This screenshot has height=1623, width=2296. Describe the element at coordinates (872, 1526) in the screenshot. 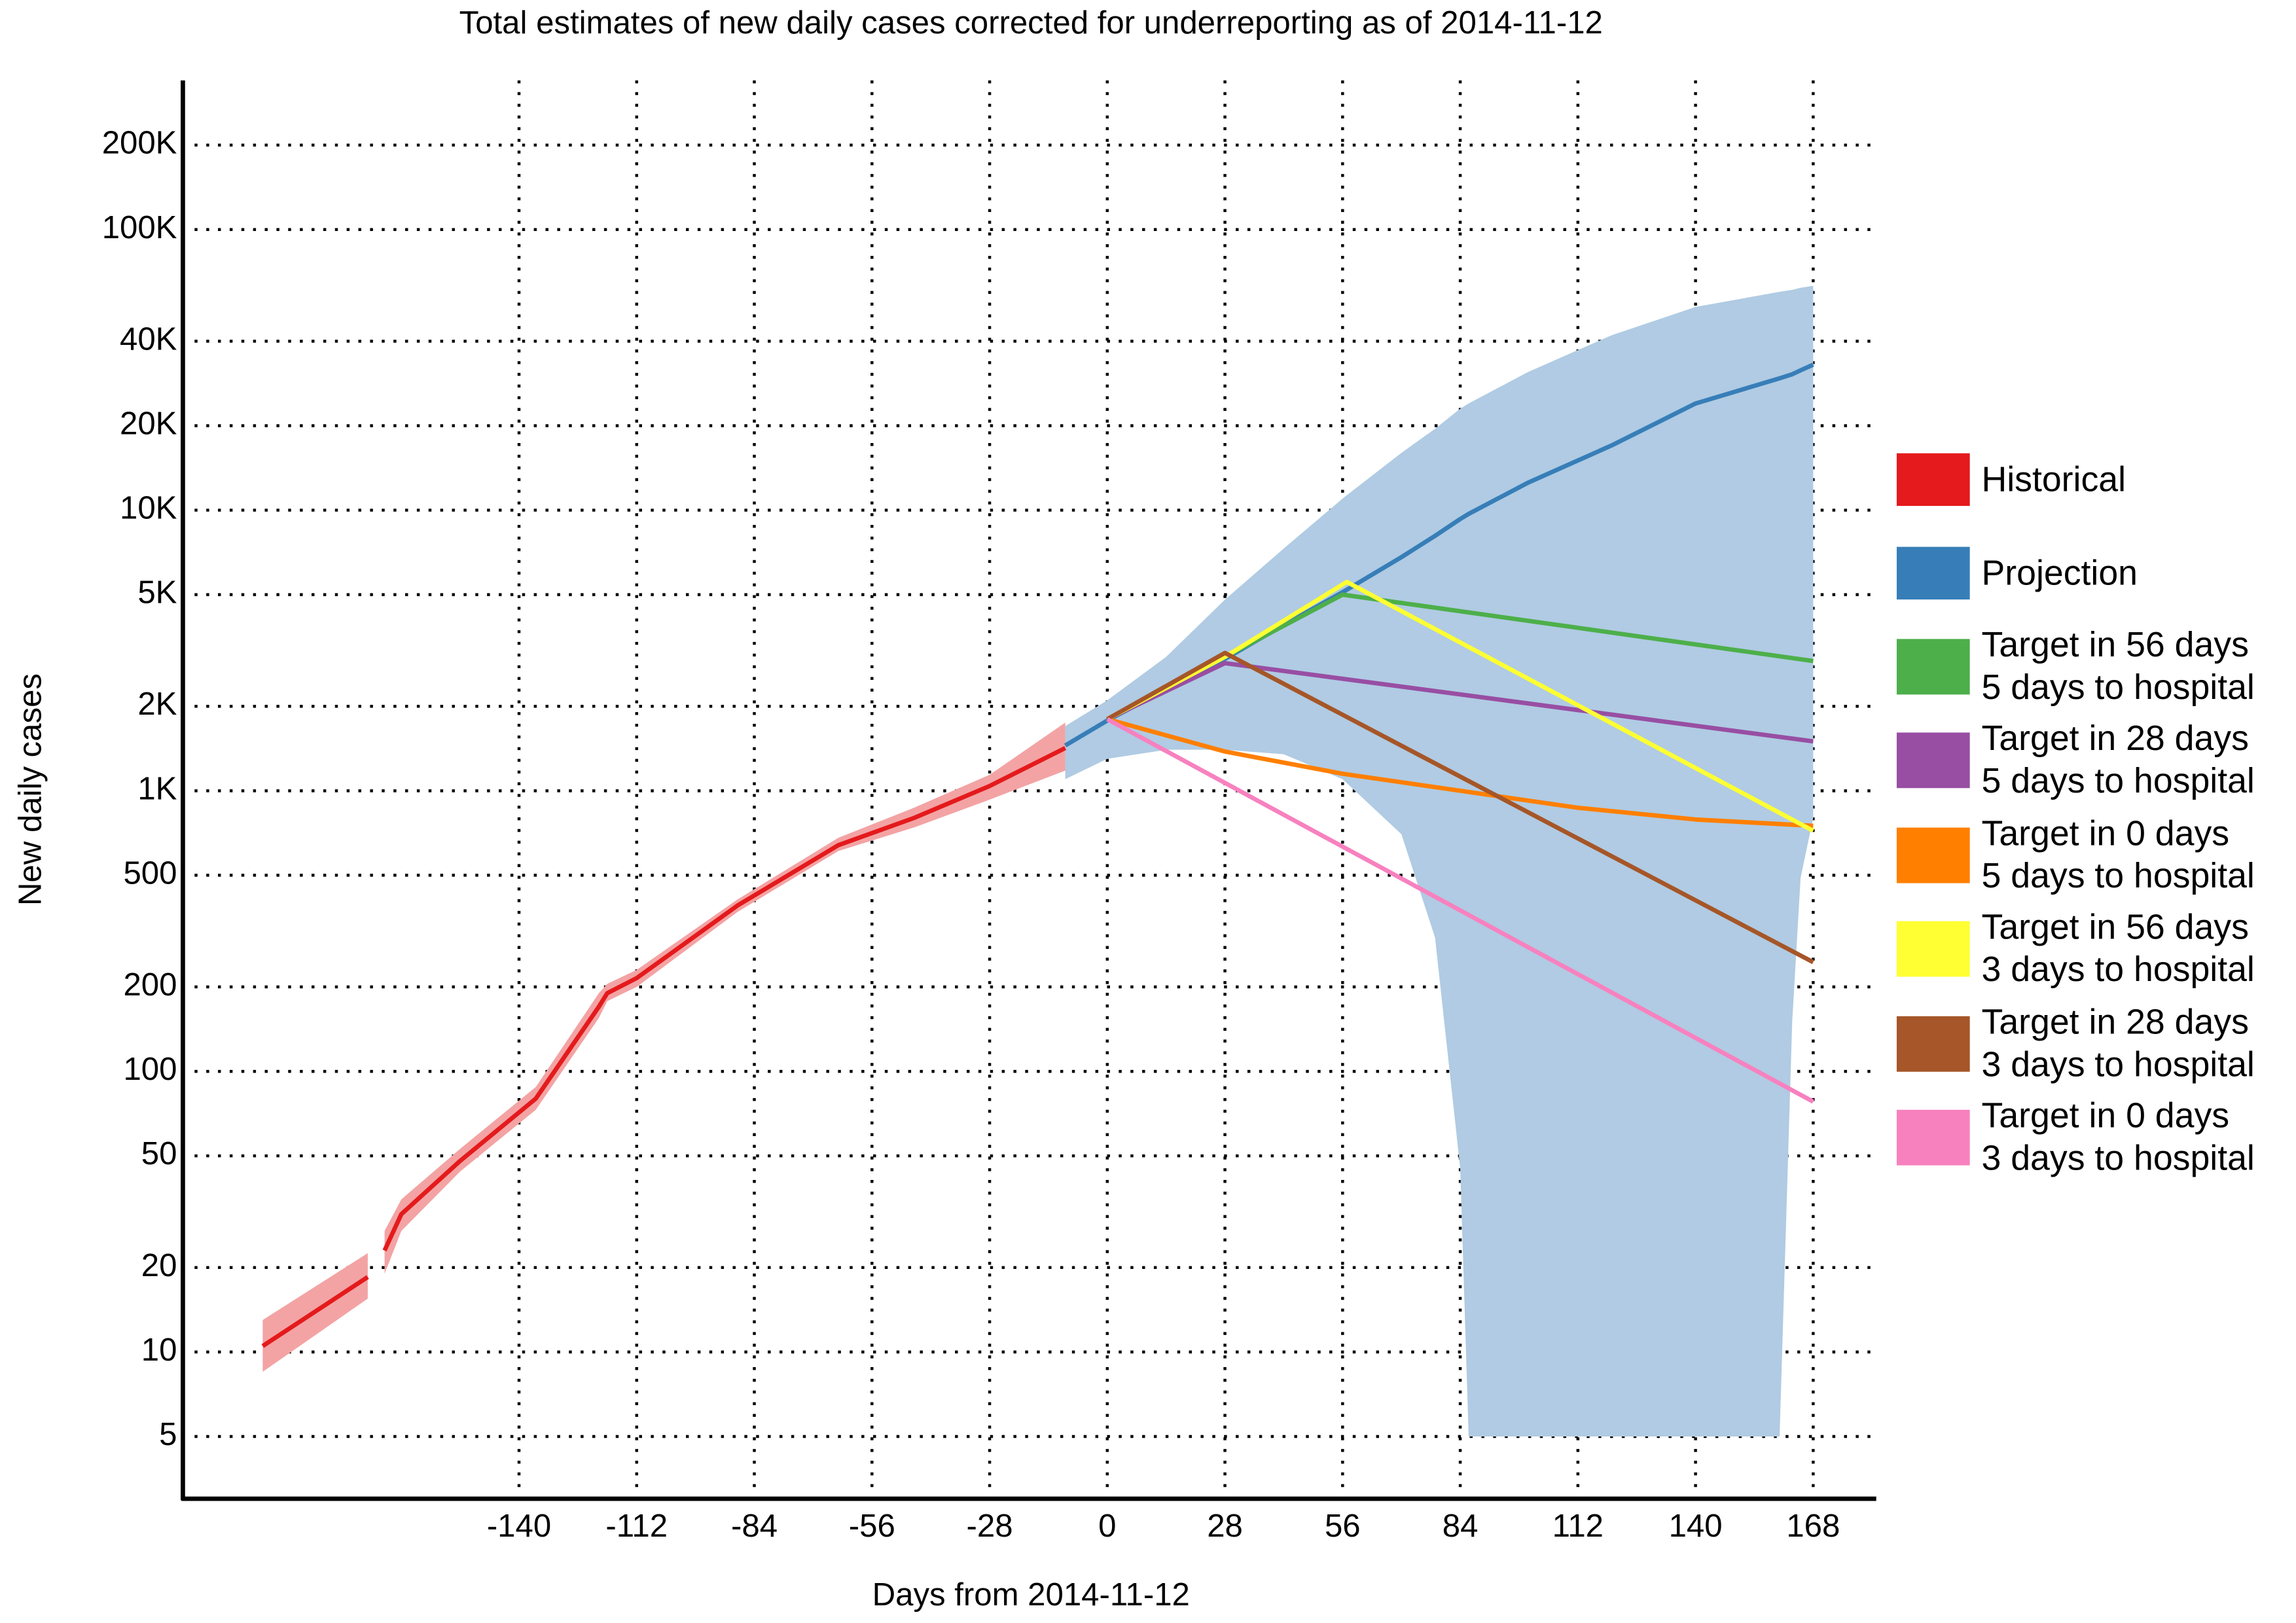

I see `x-tick-label: -56` at that location.